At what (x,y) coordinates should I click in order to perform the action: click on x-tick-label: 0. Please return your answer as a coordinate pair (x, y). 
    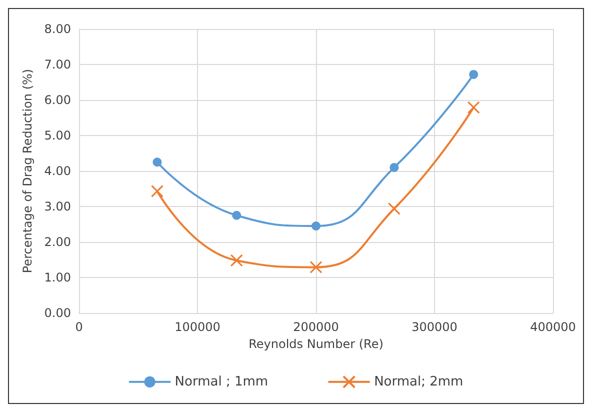
    Looking at the image, I should click on (79, 327).